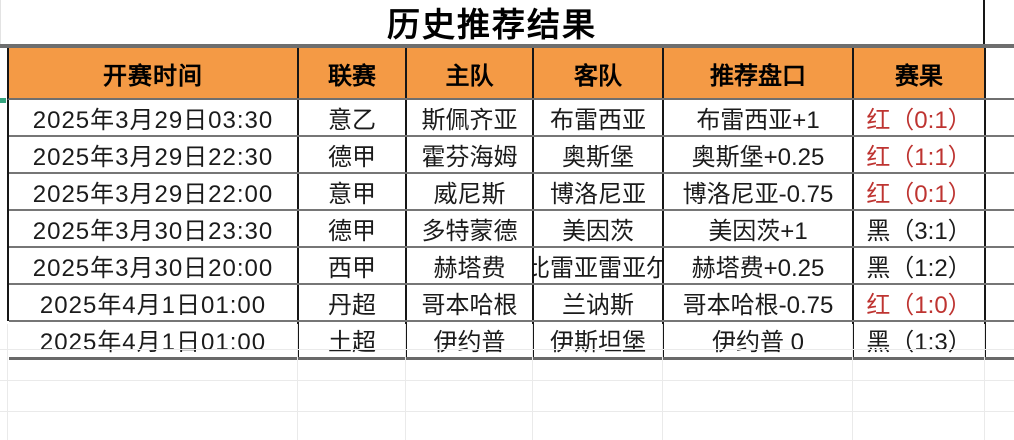 The width and height of the screenshot is (1014, 440). What do you see at coordinates (599, 117) in the screenshot?
I see `cell-away: 布雷西亚` at bounding box center [599, 117].